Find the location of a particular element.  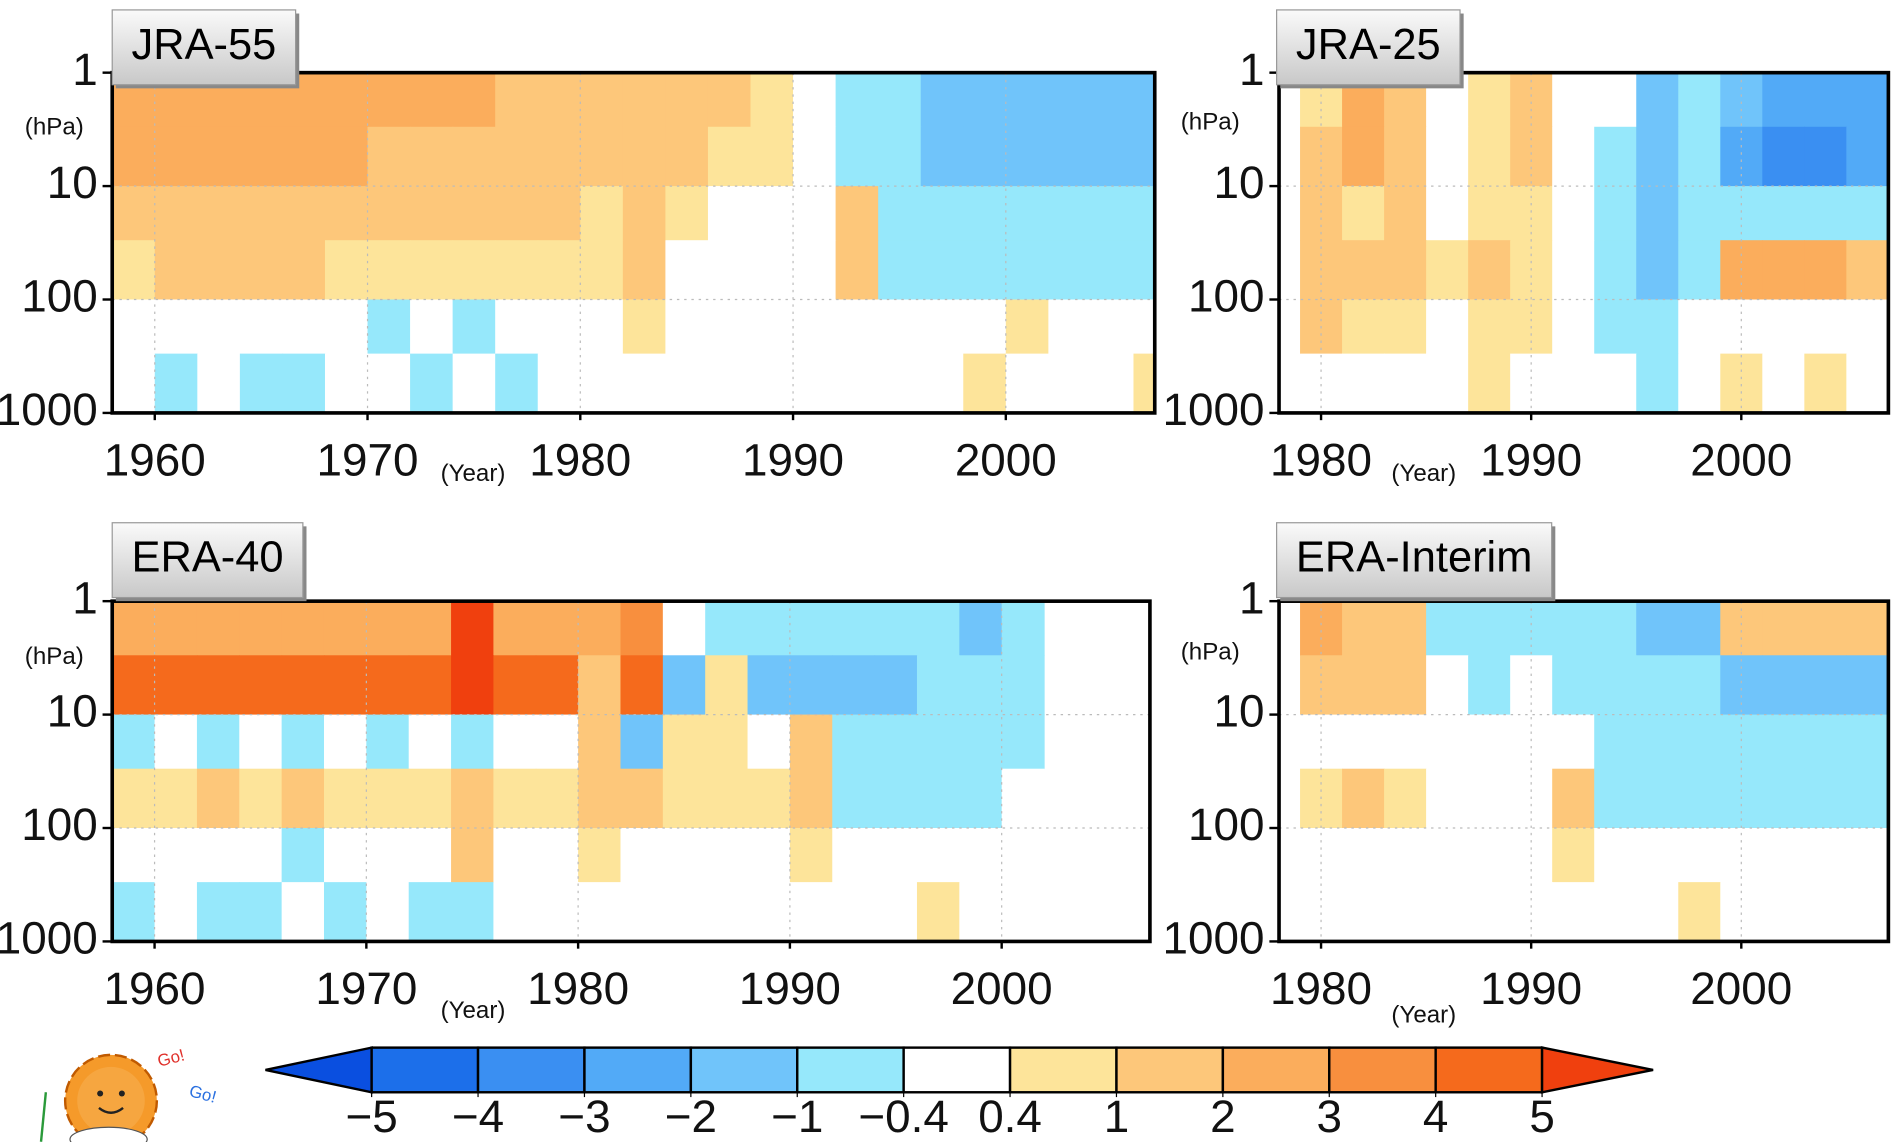

y-tick-label: 1 is located at coordinates (84, 597).